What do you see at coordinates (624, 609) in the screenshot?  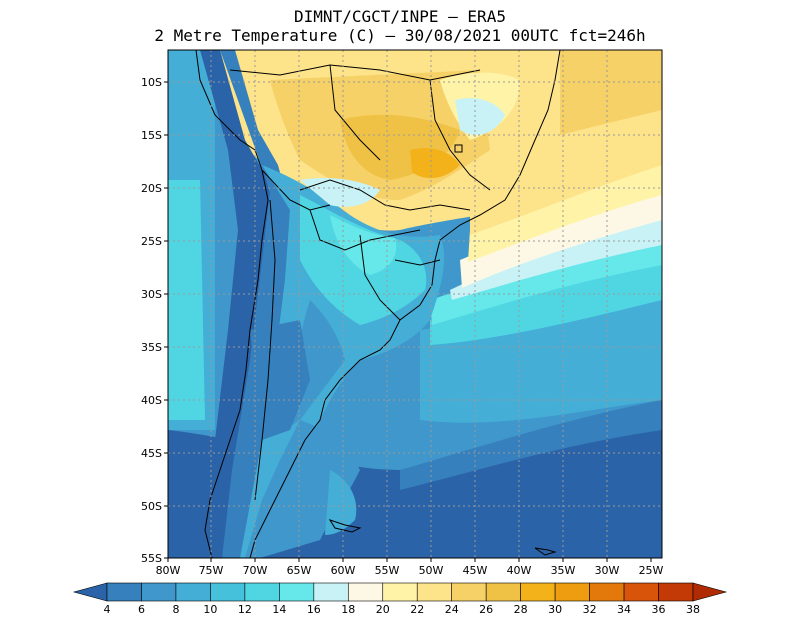 I see `colorbar-level-label: 34` at bounding box center [624, 609].